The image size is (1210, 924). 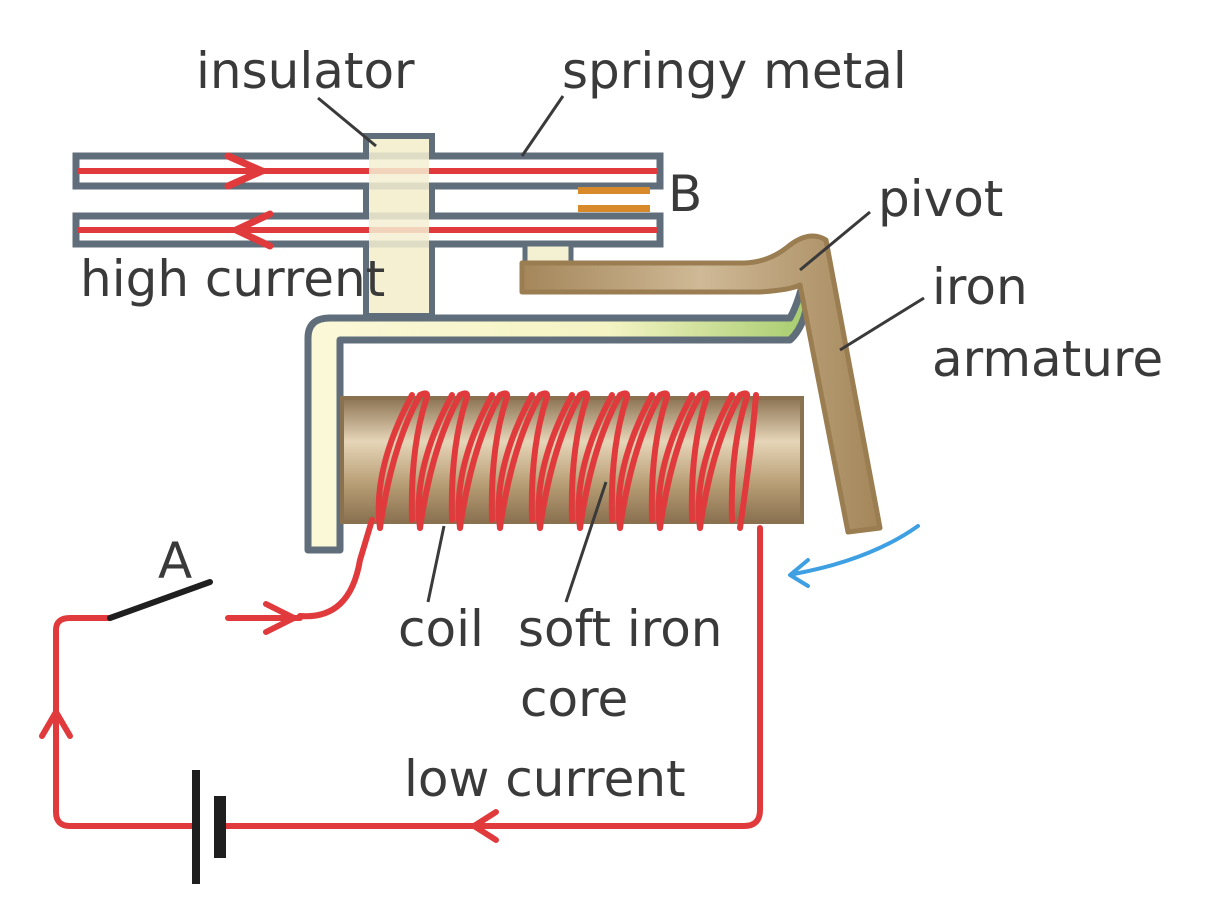 What do you see at coordinates (485, 826) in the screenshot?
I see `circuit-arrow-left` at bounding box center [485, 826].